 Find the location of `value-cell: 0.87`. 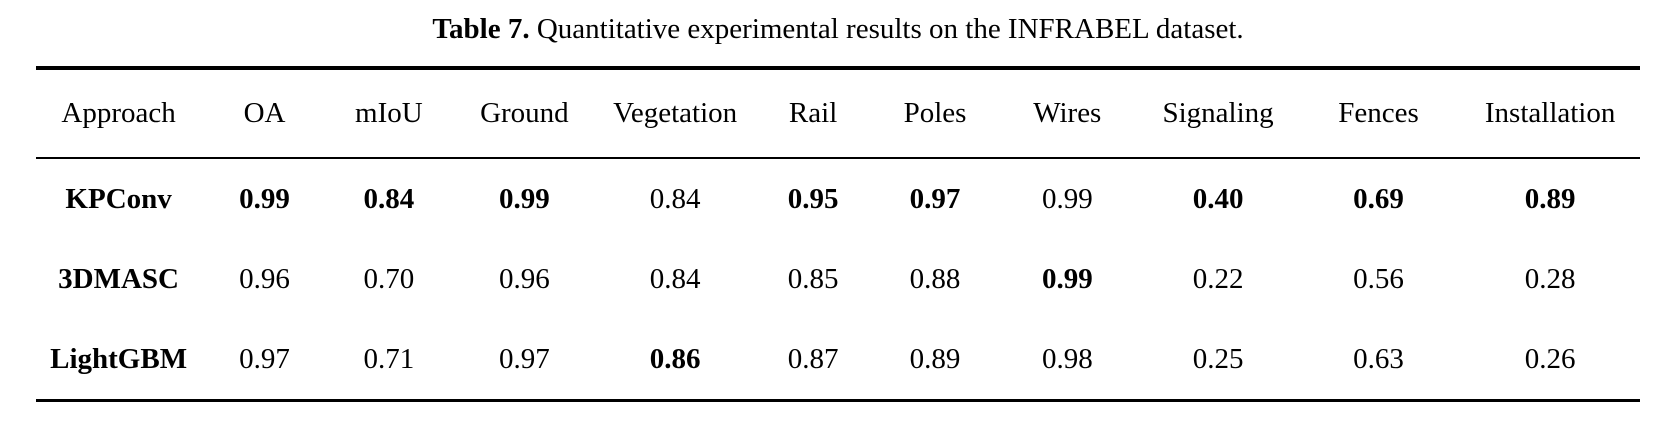

value-cell: 0.87 is located at coordinates (813, 358).